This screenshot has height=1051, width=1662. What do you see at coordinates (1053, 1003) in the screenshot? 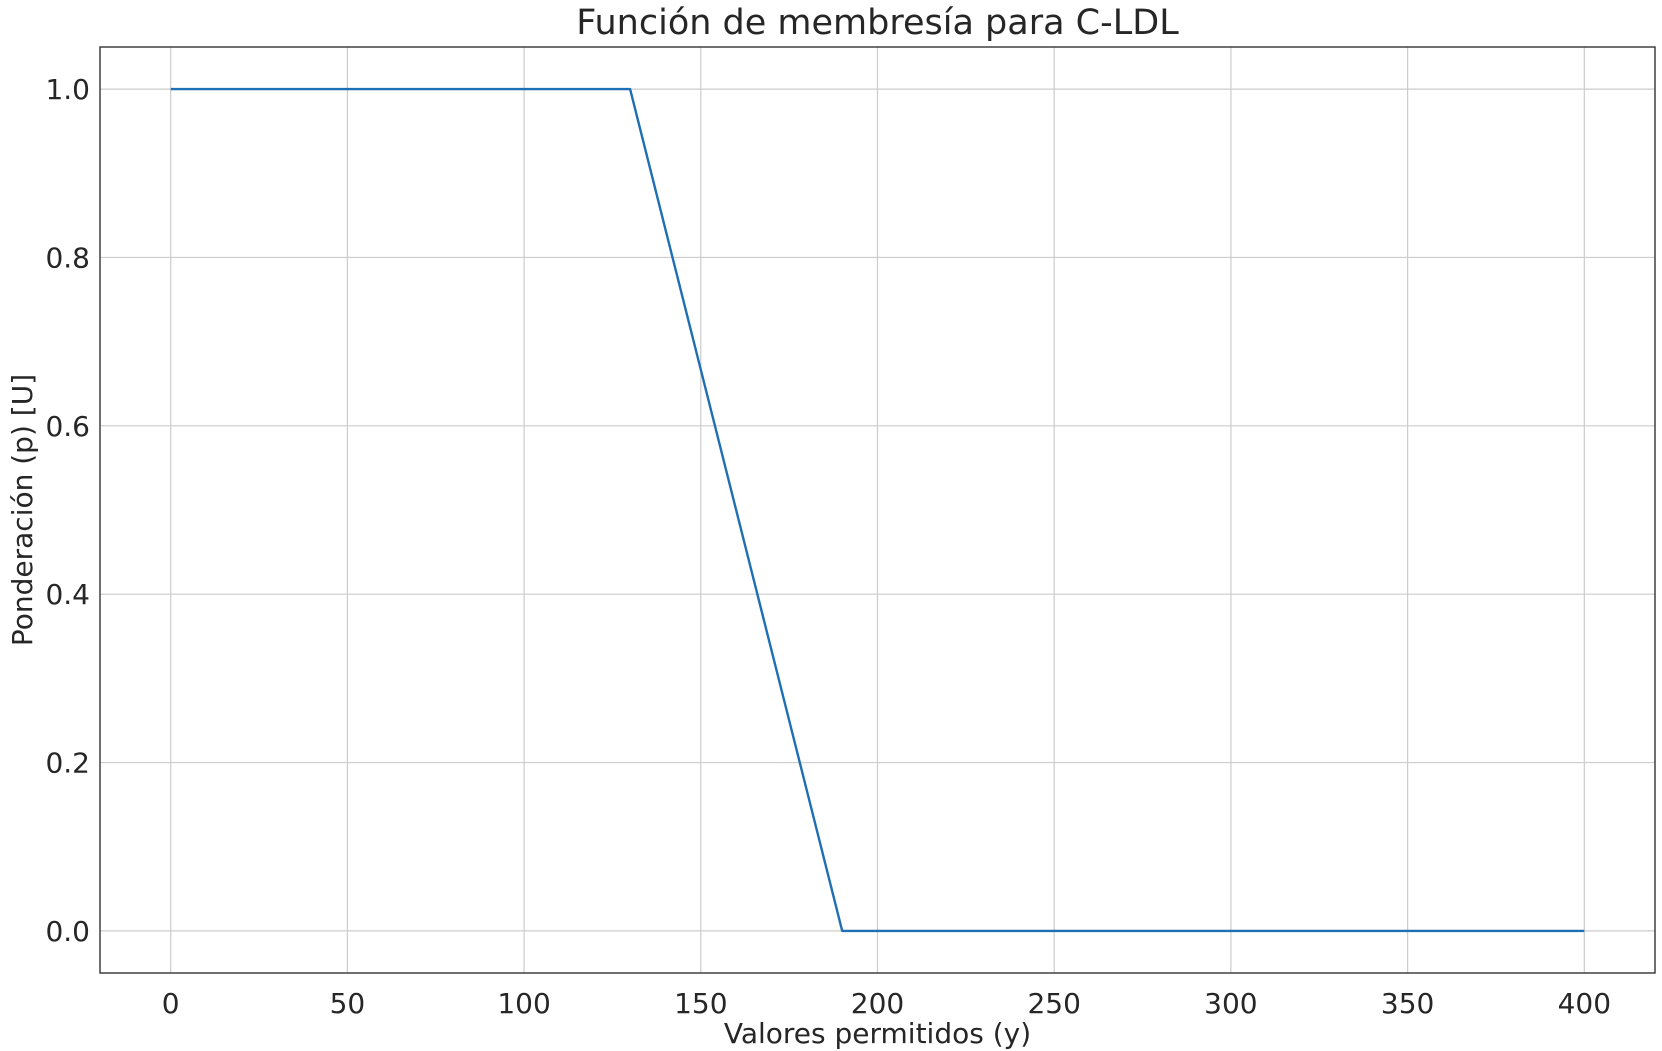
I see `x-tick-label: 250` at bounding box center [1053, 1003].